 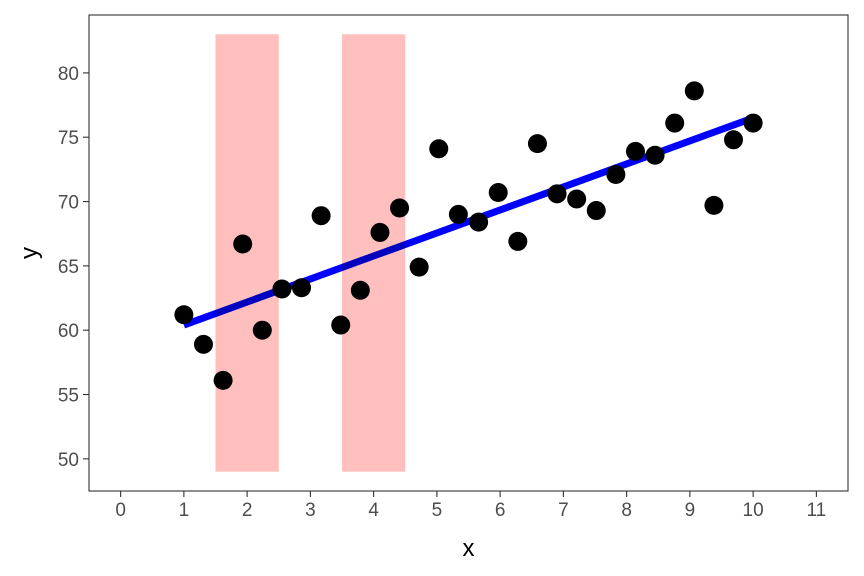 What do you see at coordinates (68, 460) in the screenshot?
I see `y-tick-label: 50` at bounding box center [68, 460].